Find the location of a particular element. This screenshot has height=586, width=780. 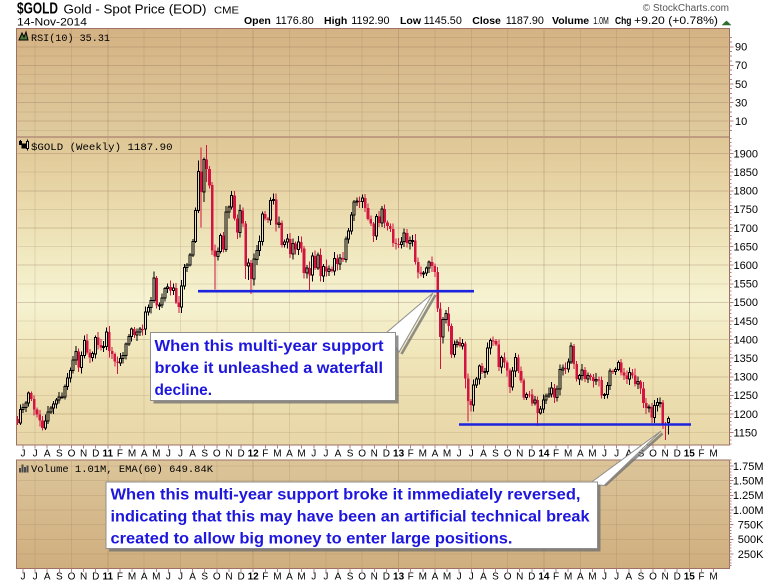

svg-text: 1.0M is located at coordinates (601, 21).